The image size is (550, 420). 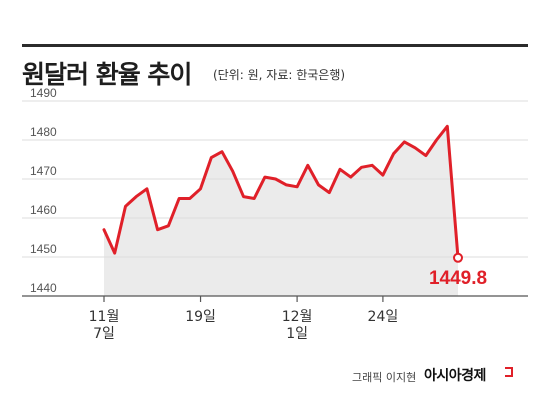 What do you see at coordinates (43, 93) in the screenshot?
I see `y-tick-label: 1490` at bounding box center [43, 93].